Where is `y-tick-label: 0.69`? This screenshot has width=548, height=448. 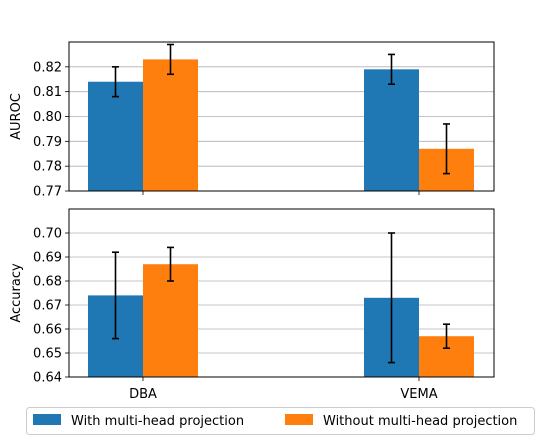 y-tick-label: 0.69 is located at coordinates (47, 258).